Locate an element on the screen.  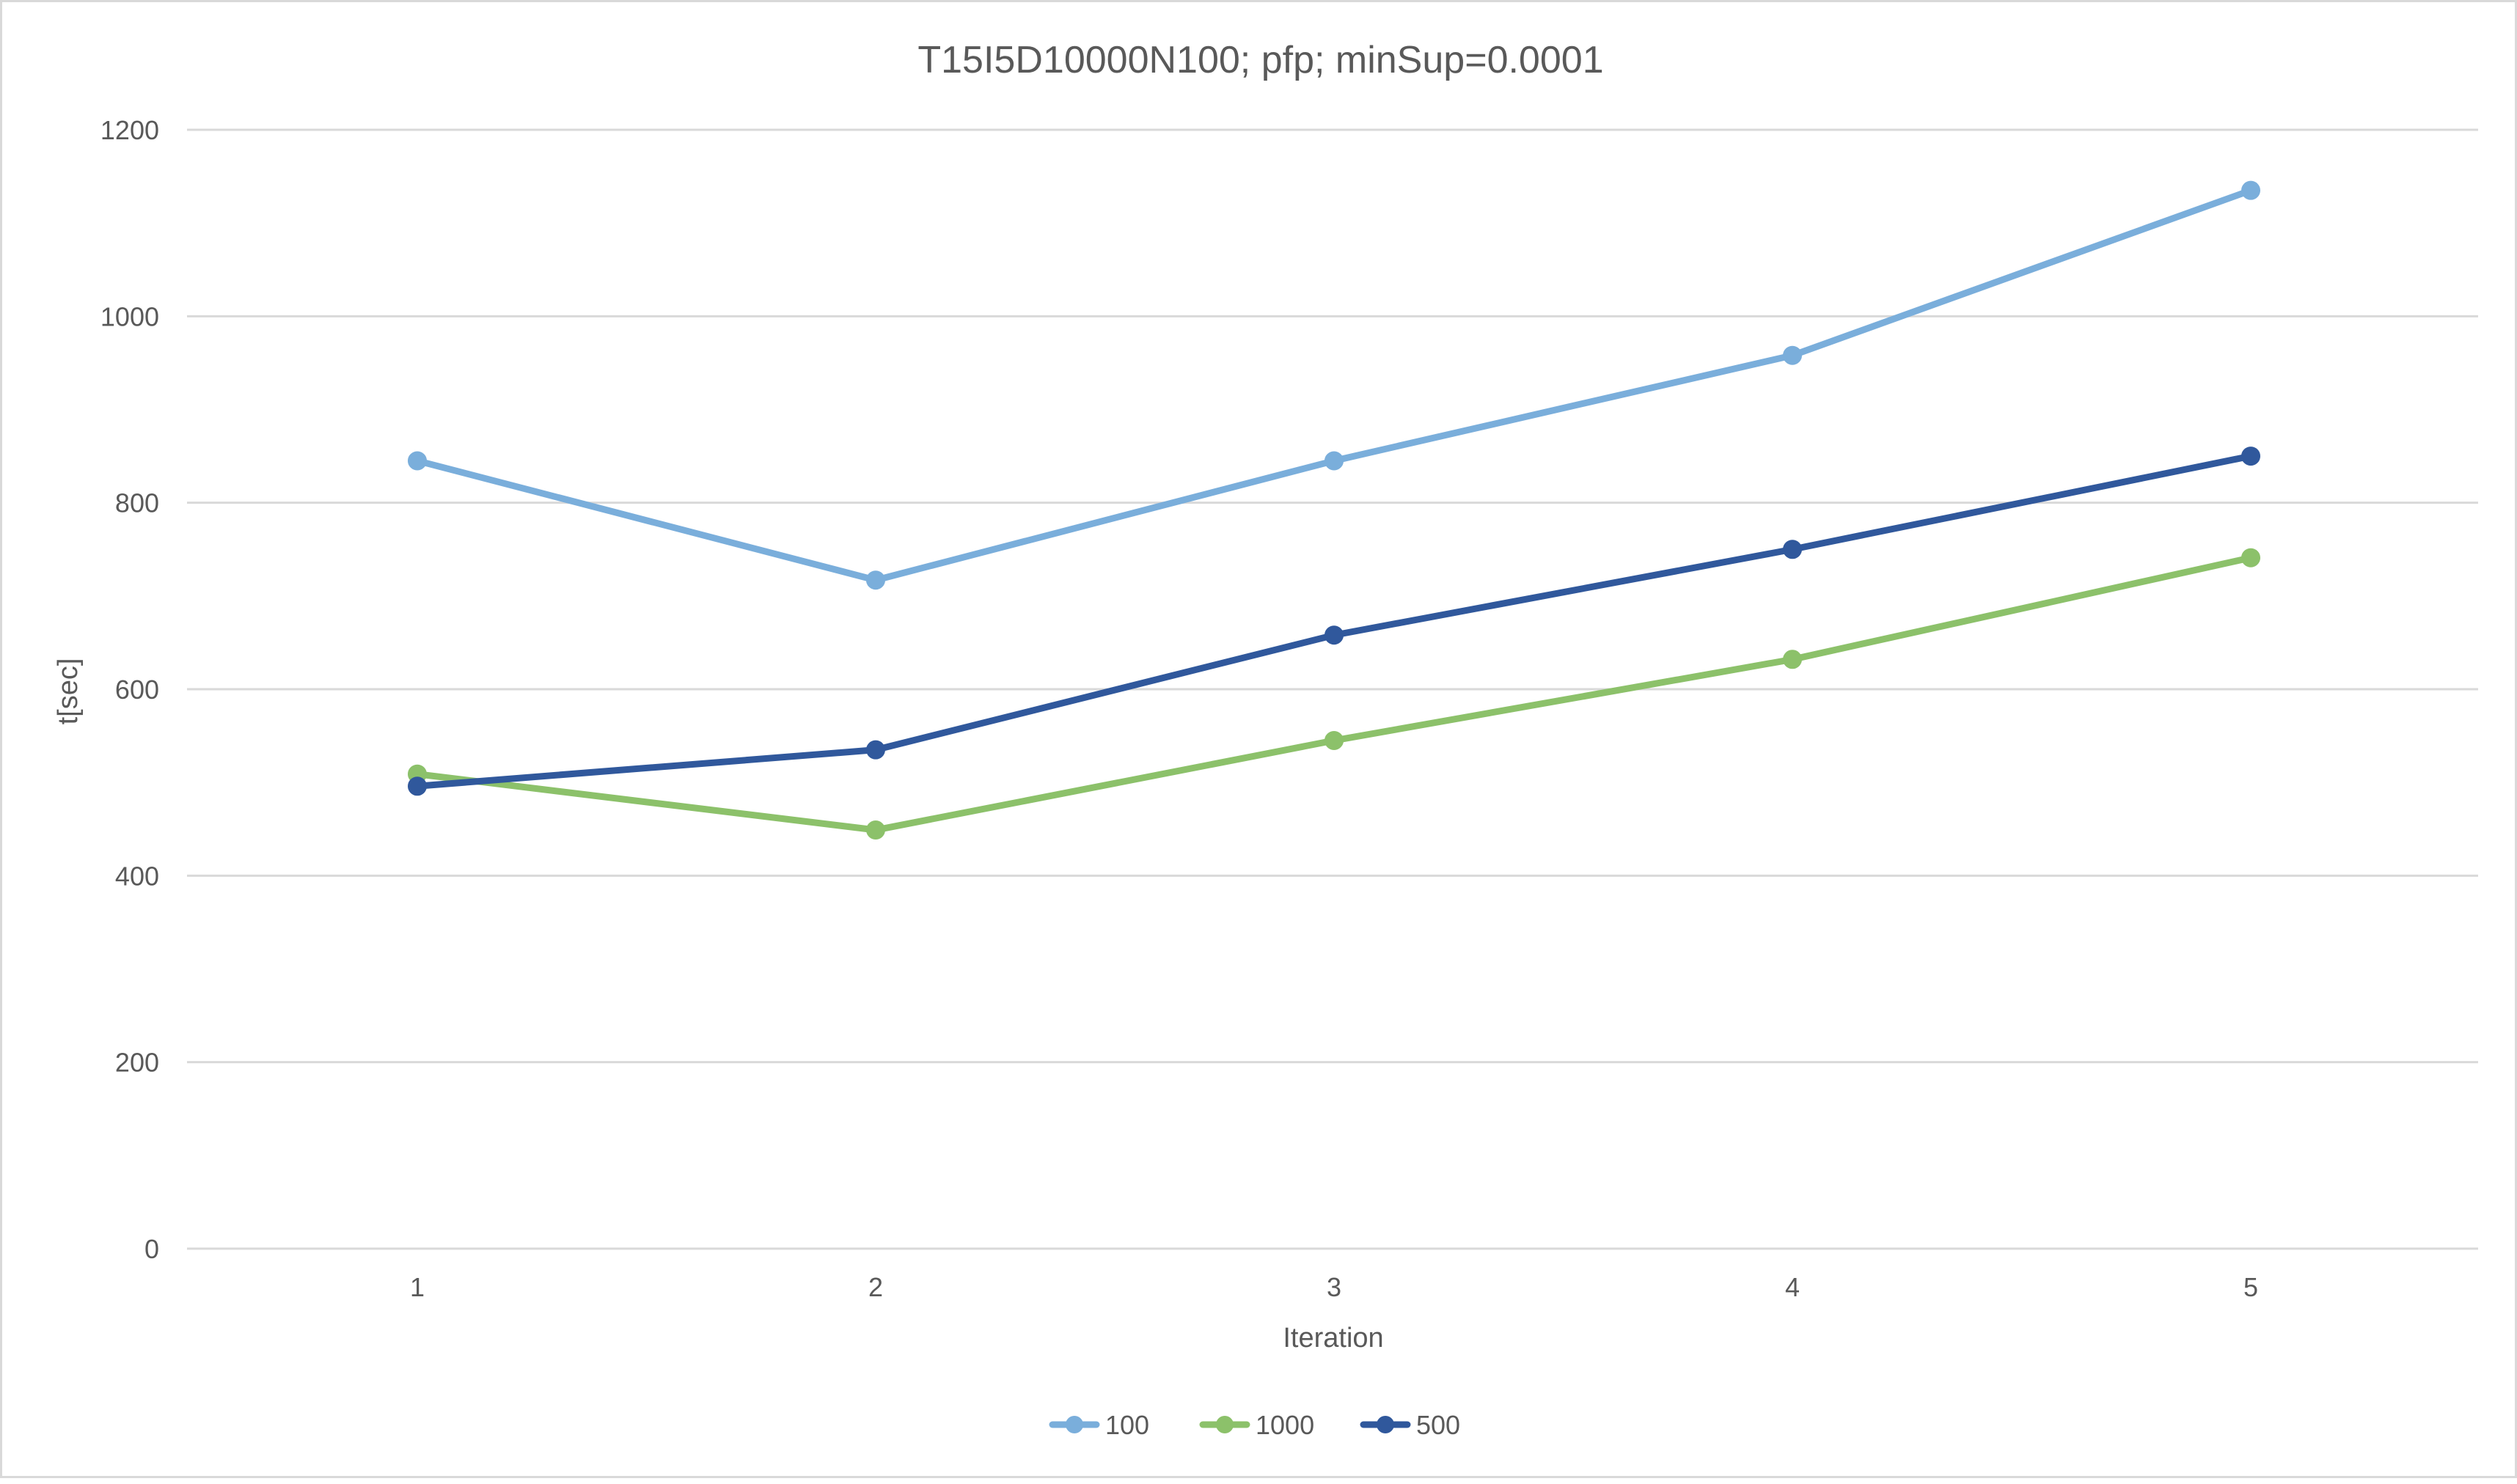
y-tick-label: 200 is located at coordinates (137, 1063).